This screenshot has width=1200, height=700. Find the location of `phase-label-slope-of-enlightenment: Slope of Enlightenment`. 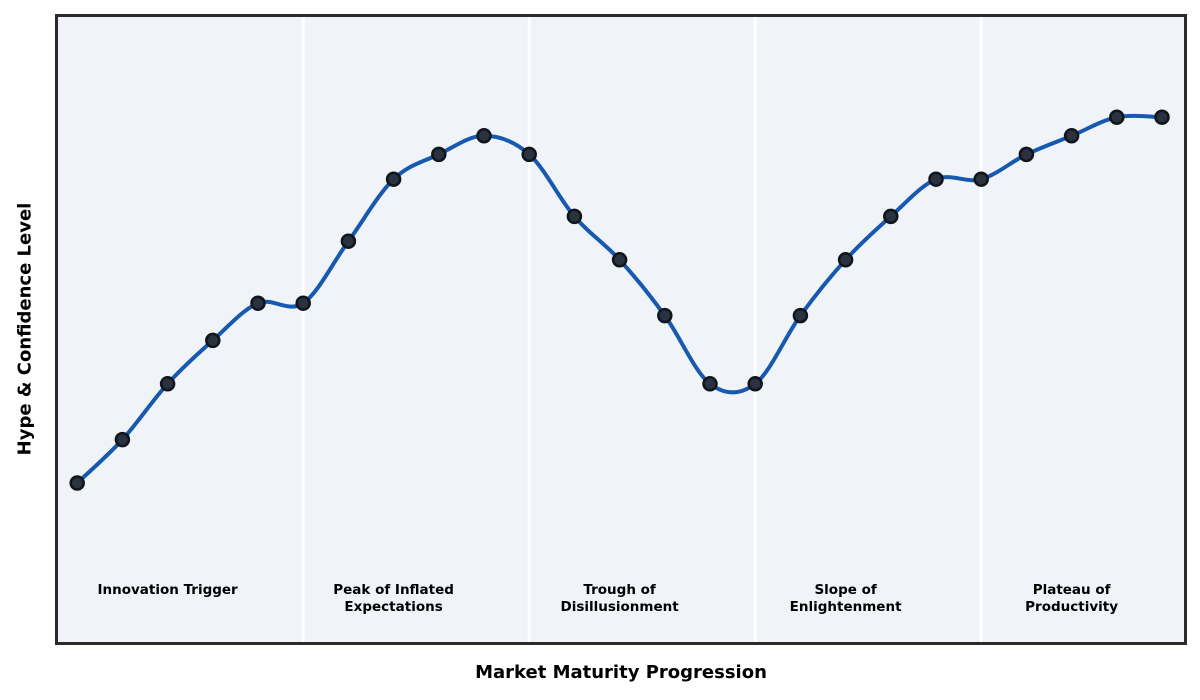

phase-label-slope-of-enlightenment: Slope of Enlightenment is located at coordinates (845, 598).